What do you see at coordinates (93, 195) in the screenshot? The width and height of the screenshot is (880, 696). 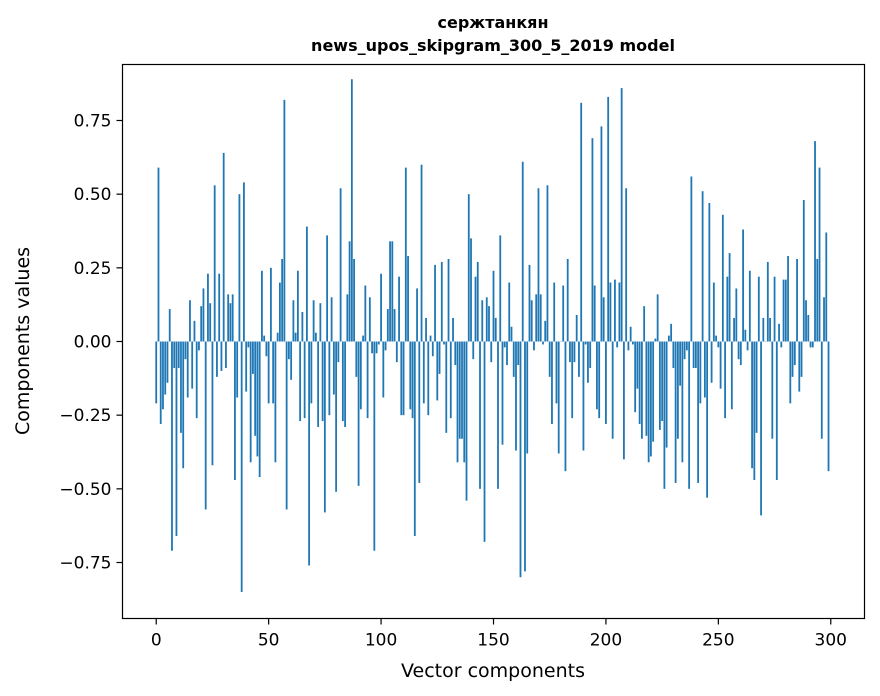 I see `y-tick-label: 0.50` at bounding box center [93, 195].